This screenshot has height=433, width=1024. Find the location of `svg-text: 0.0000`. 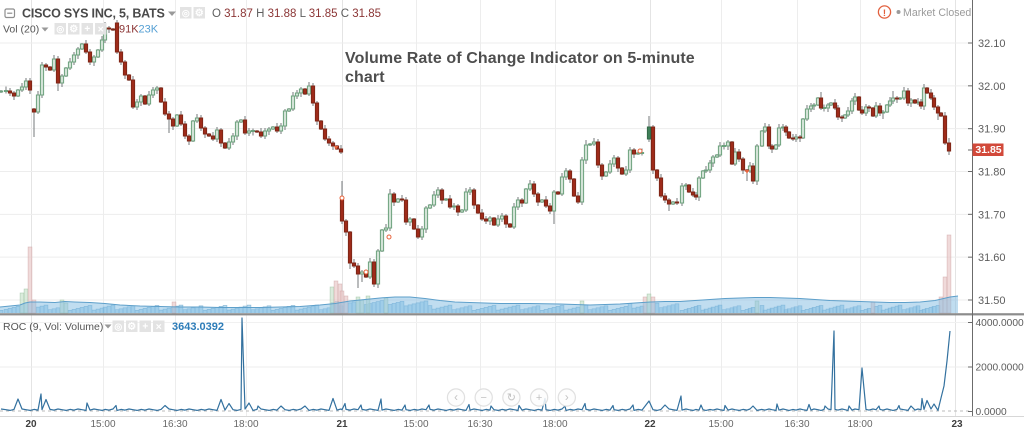

svg-text: 0.0000 is located at coordinates (991, 412).